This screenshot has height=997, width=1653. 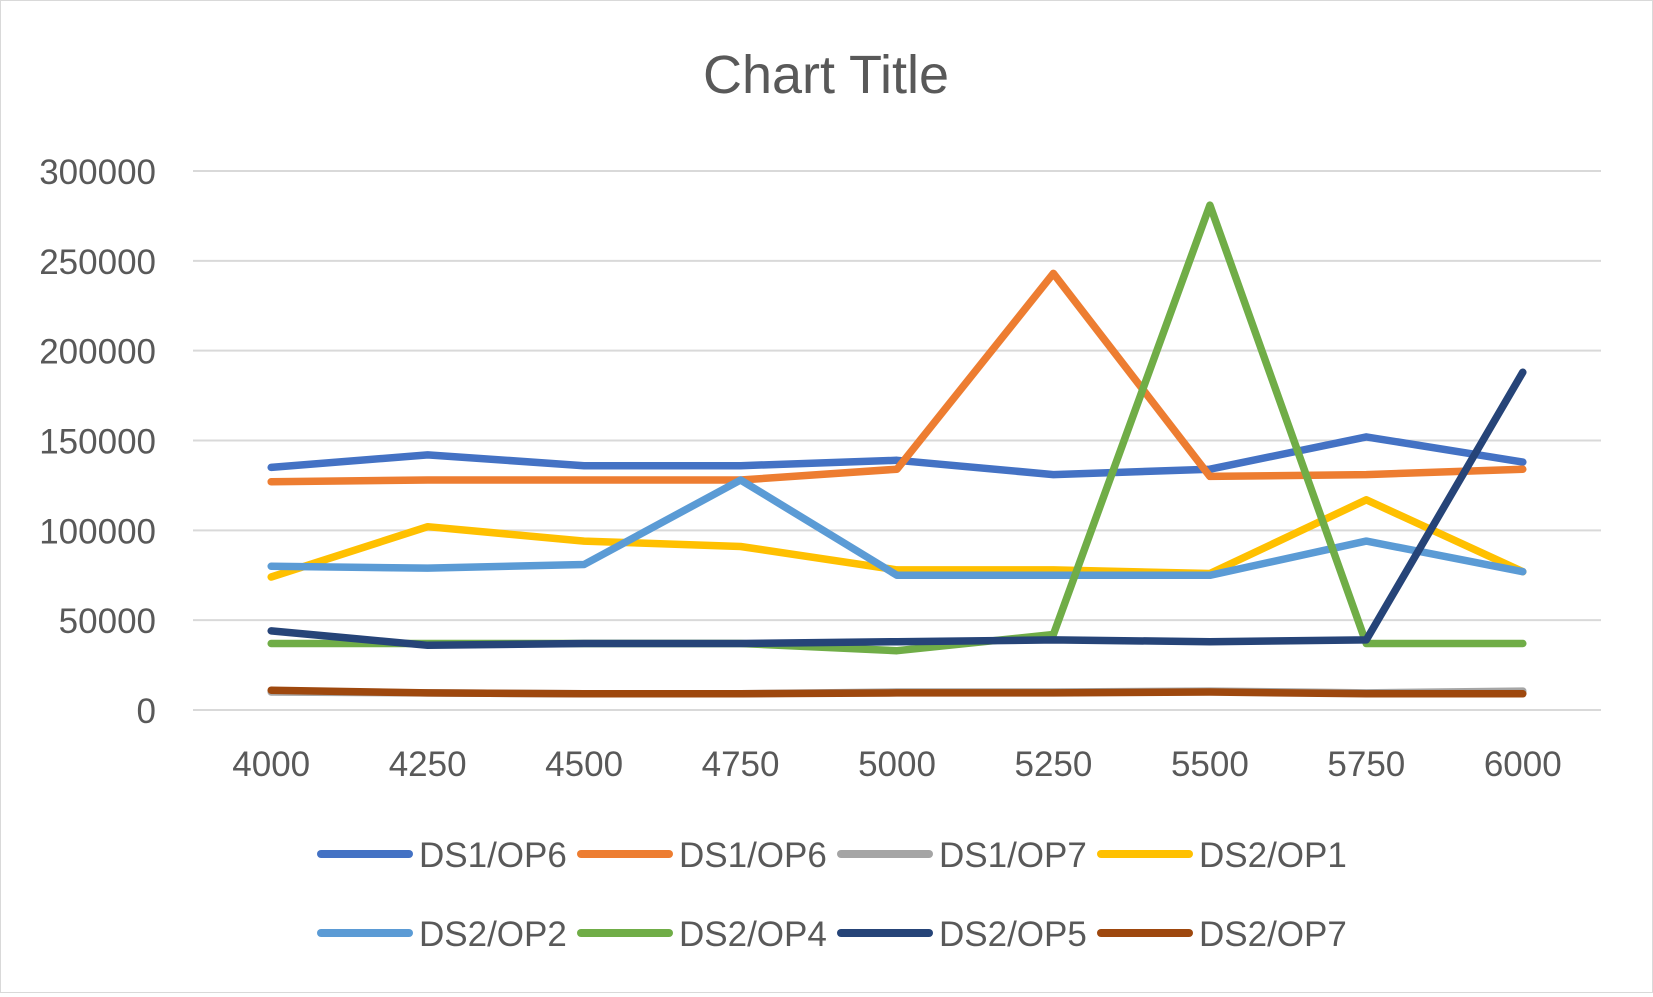 I want to click on y-axis-tick-labels: 0 50000 100000 150000 200000 250000 300000, so click(x=97, y=442).